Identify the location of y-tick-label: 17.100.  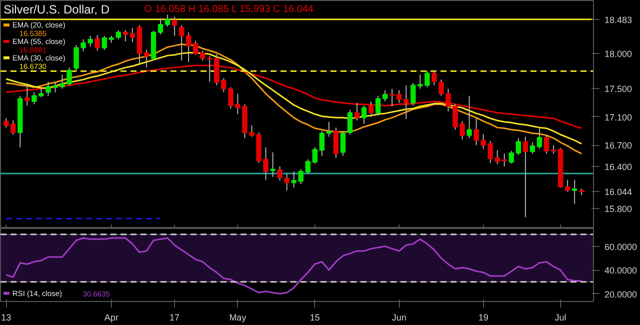
(618, 117).